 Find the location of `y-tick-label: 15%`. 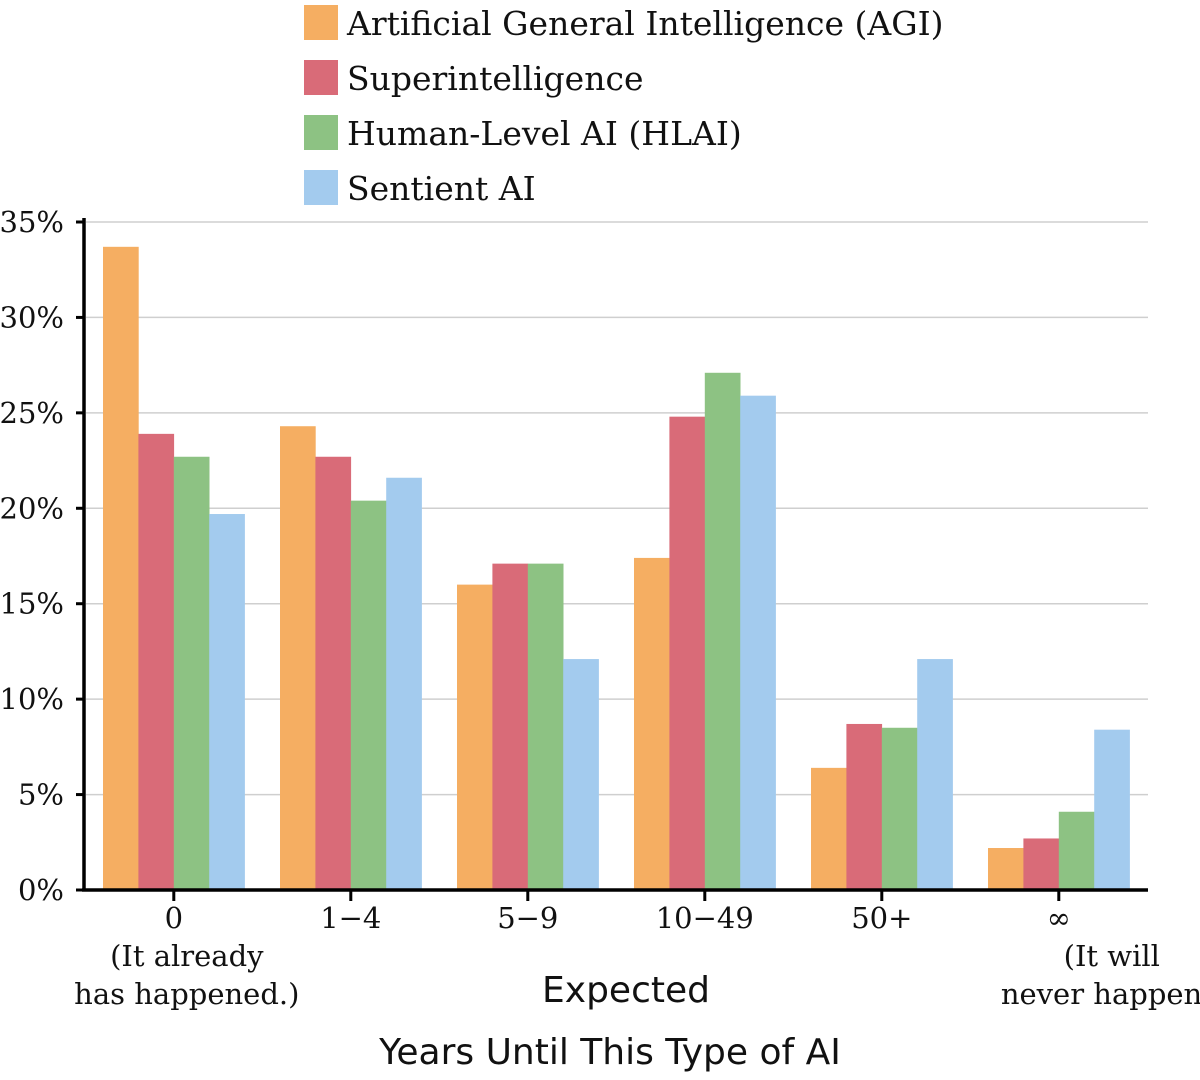

y-tick-label: 15% is located at coordinates (32, 604).